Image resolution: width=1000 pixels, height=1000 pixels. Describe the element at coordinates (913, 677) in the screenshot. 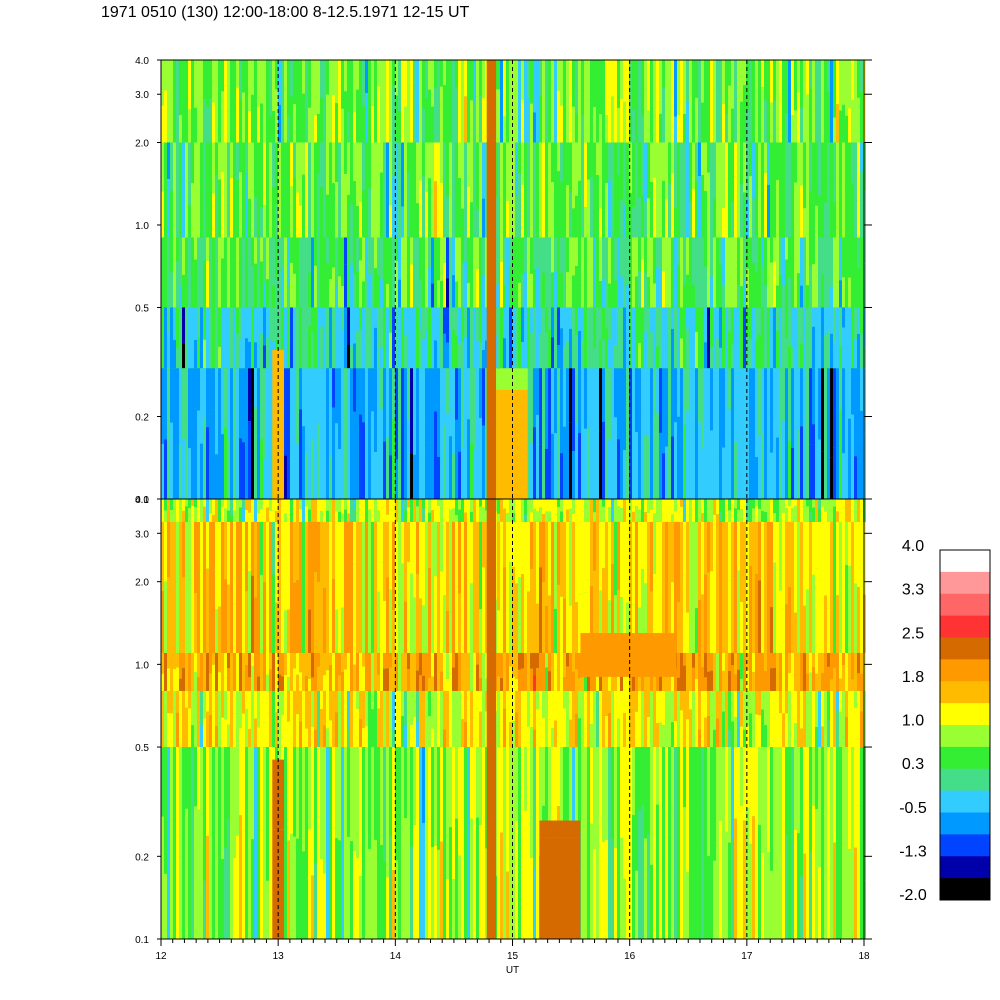

I see `colorbar-label: 1.8` at that location.